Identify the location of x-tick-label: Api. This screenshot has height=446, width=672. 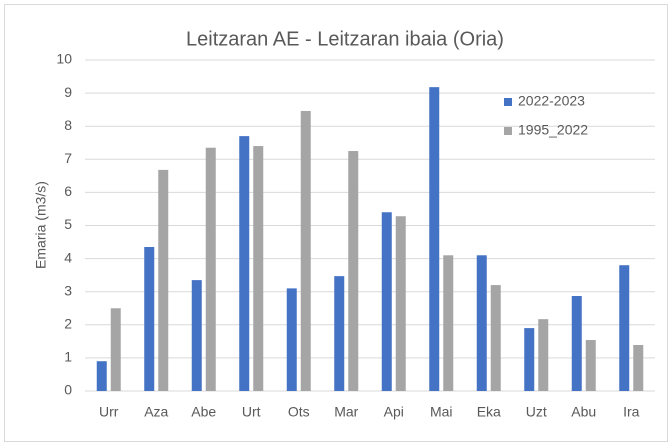
(394, 412).